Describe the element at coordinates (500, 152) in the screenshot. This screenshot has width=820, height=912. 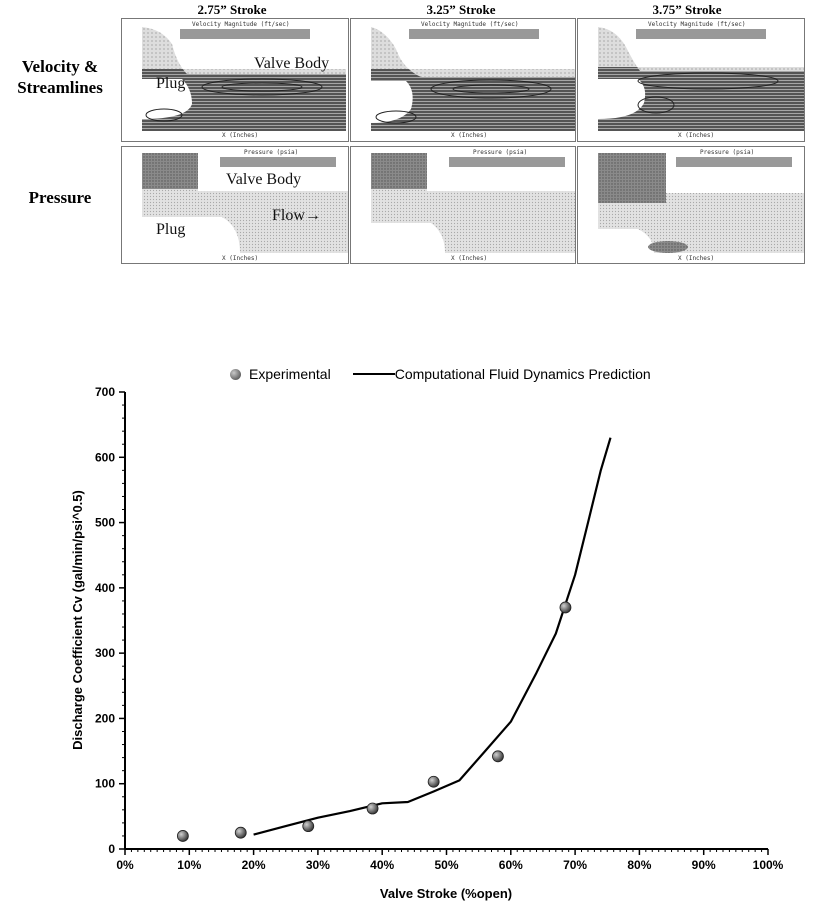
I see `pressure-legend-title-2: Pressure (psia)` at that location.